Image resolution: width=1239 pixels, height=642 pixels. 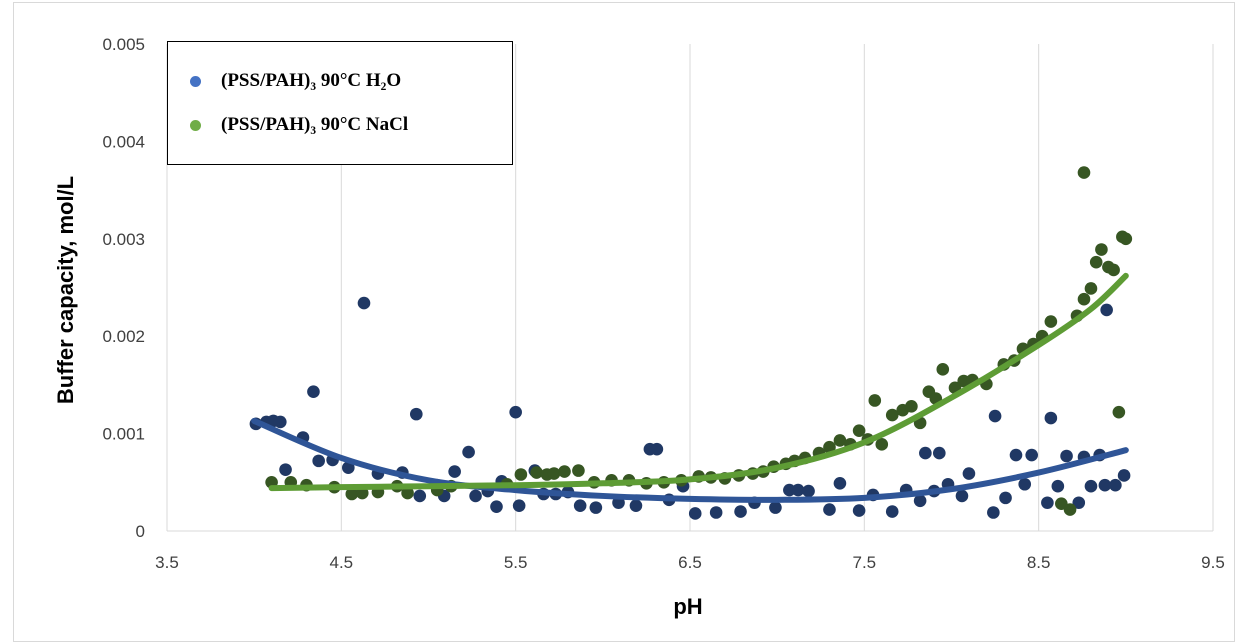 What do you see at coordinates (516, 562) in the screenshot?
I see `x-tick-label: 5.5` at bounding box center [516, 562].